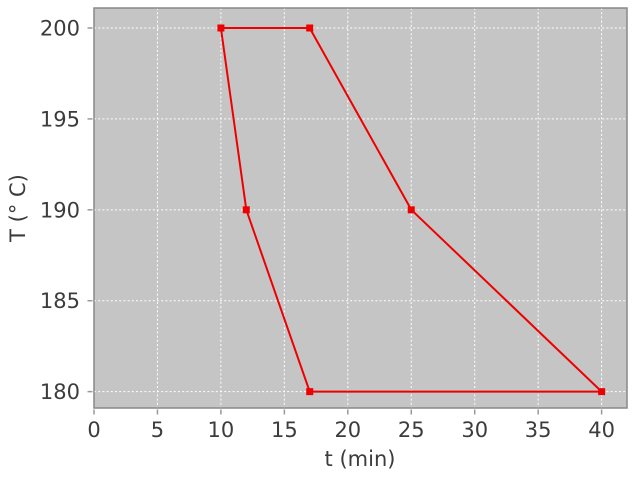 This screenshot has width=640, height=480. Describe the element at coordinates (18, 208) in the screenshot. I see `y-axis-label: T (° C)` at that location.